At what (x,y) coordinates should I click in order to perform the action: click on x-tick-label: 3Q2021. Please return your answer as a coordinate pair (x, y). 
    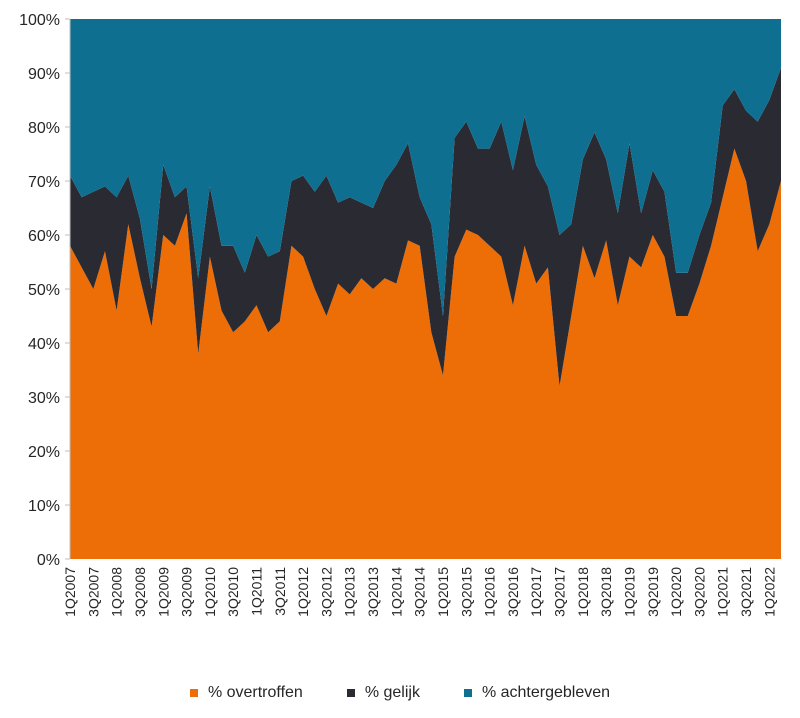
    Looking at the image, I should click on (746, 592).